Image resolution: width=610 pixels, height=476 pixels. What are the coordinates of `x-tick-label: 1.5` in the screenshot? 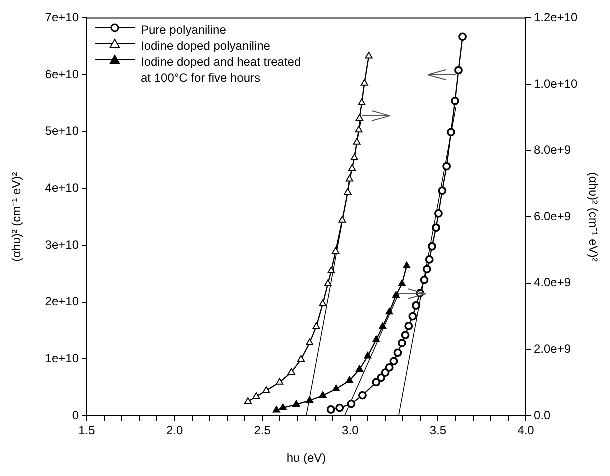 It's located at (87, 431).